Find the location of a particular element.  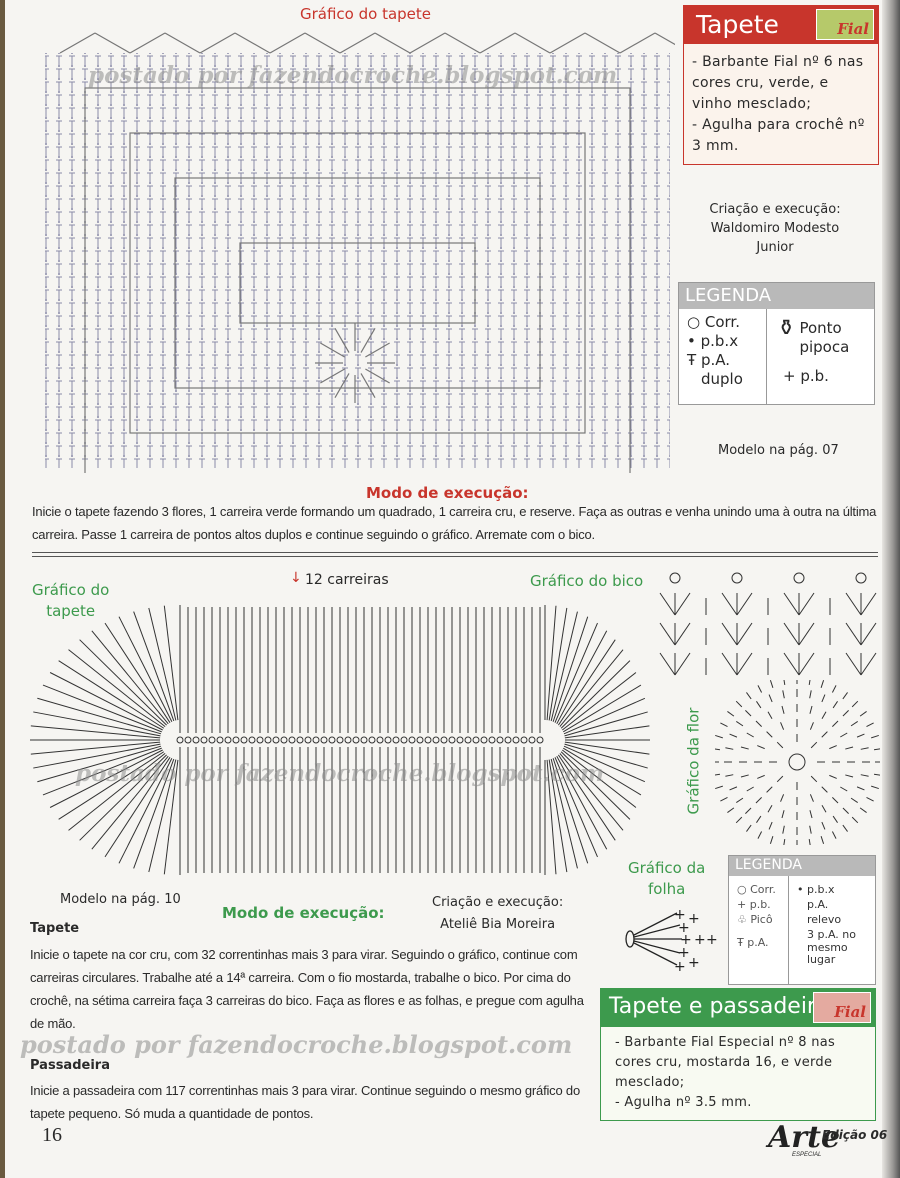

legend-label: 3 p.A. no is located at coordinates (832, 934).